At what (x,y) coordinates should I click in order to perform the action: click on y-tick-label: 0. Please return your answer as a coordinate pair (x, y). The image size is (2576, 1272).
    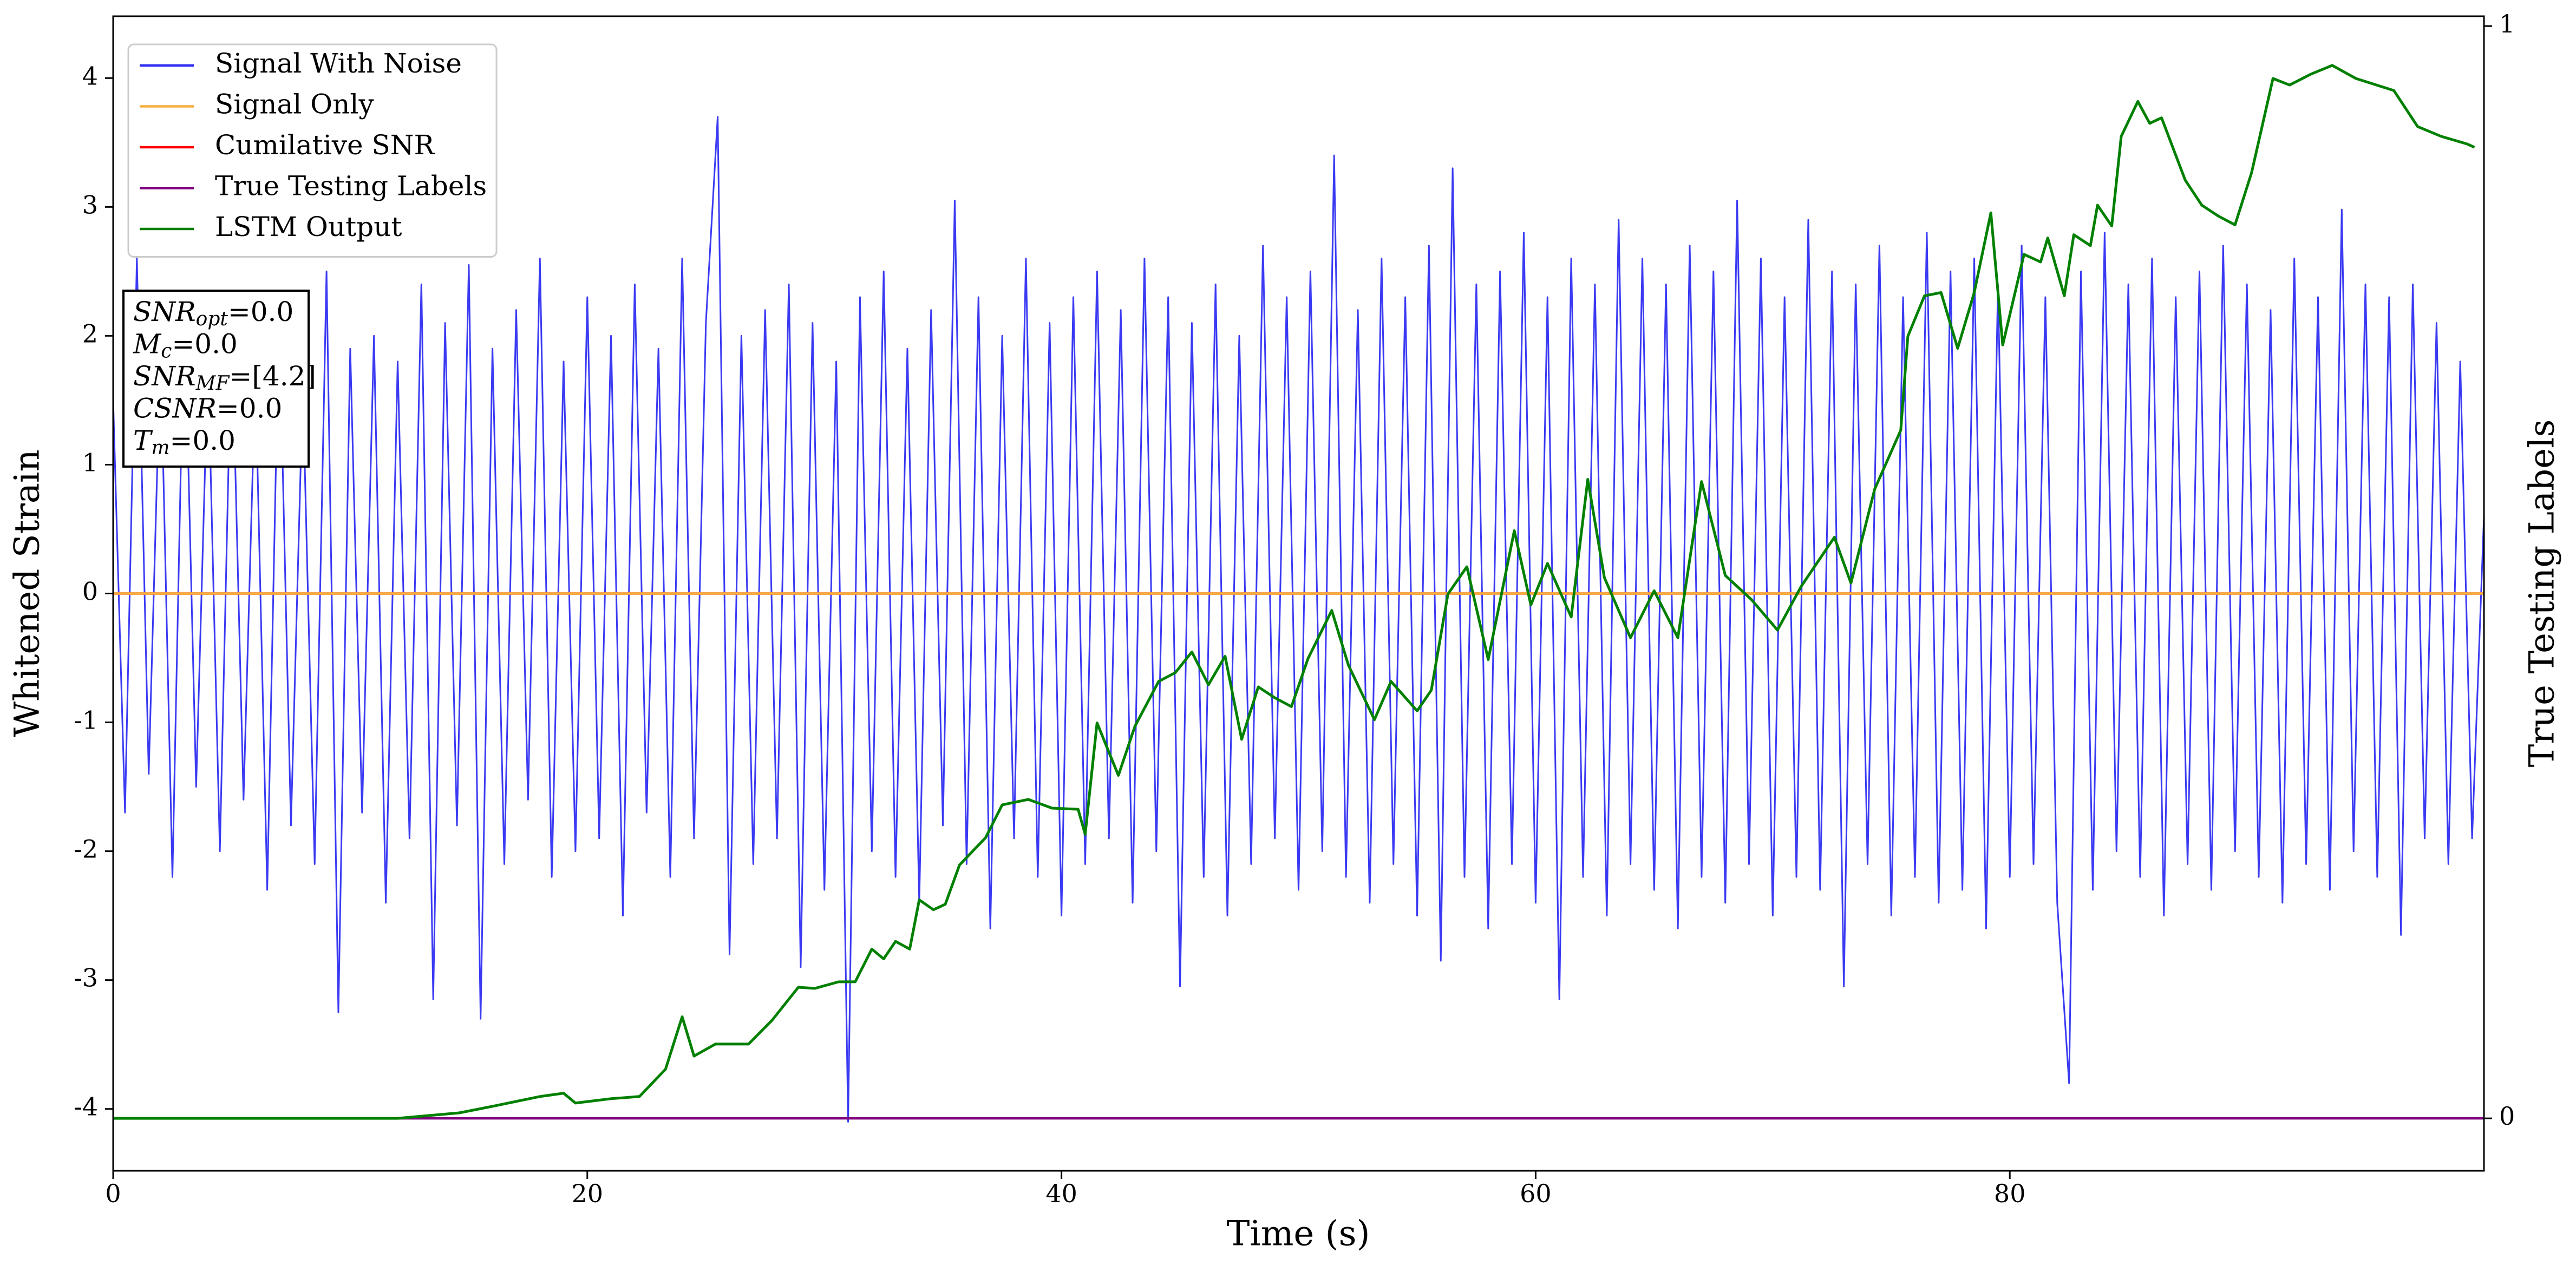
    Looking at the image, I should click on (90, 592).